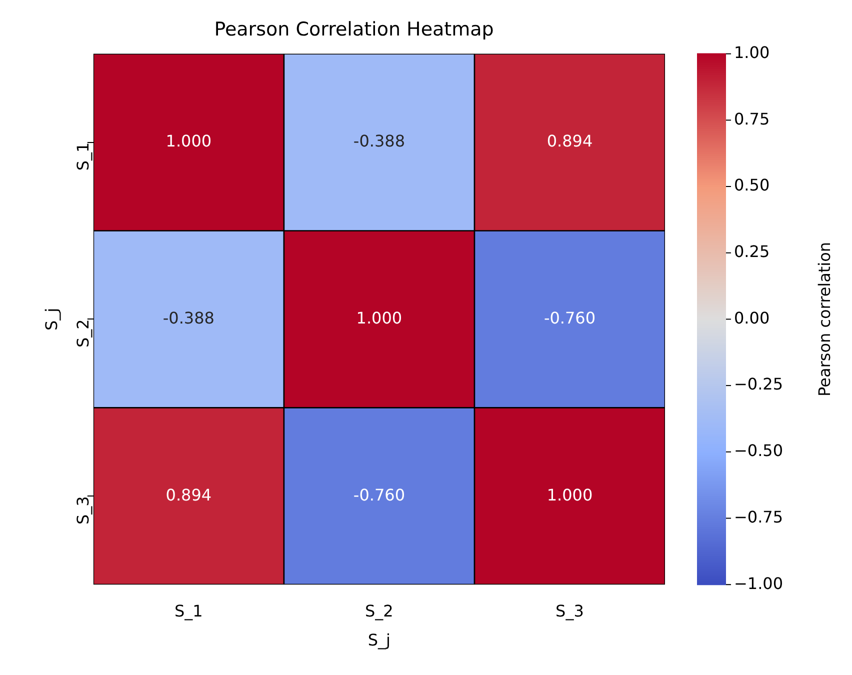  What do you see at coordinates (752, 185) in the screenshot?
I see `color-bar-label: 0.50` at bounding box center [752, 185].